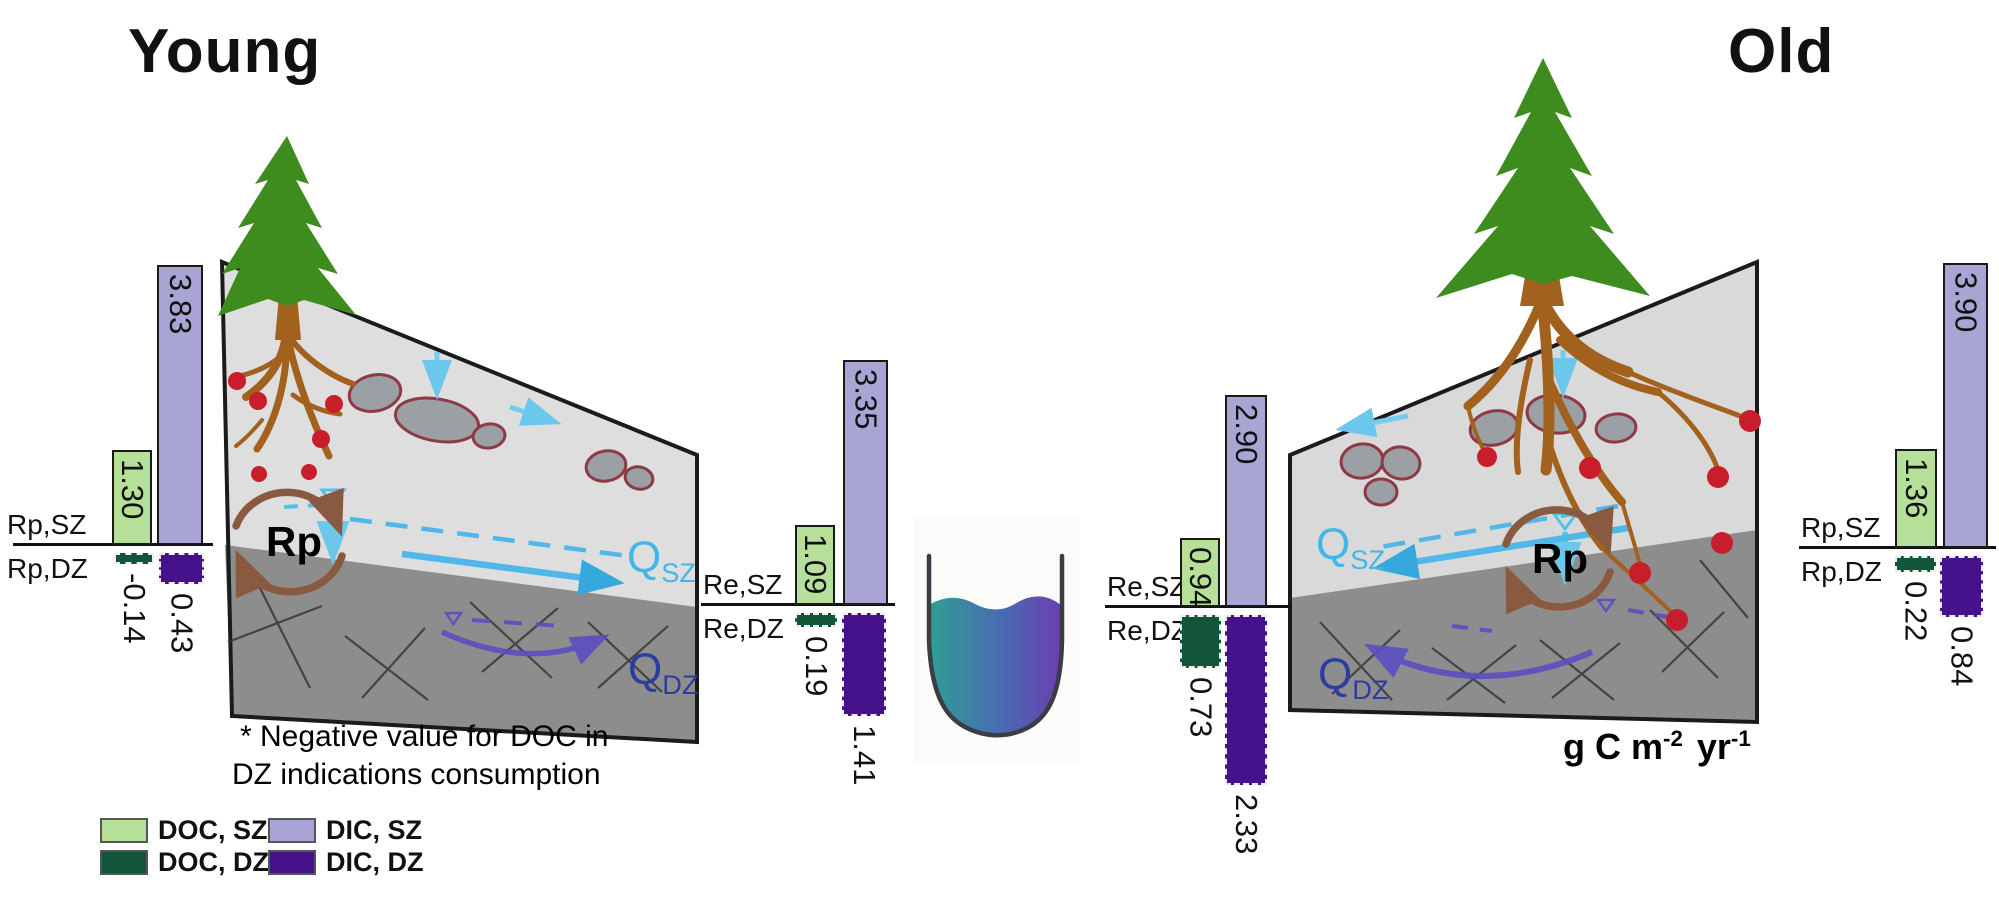 This screenshot has height=898, width=1999. I want to click on rp-label-old: Rp, so click(1560, 558).